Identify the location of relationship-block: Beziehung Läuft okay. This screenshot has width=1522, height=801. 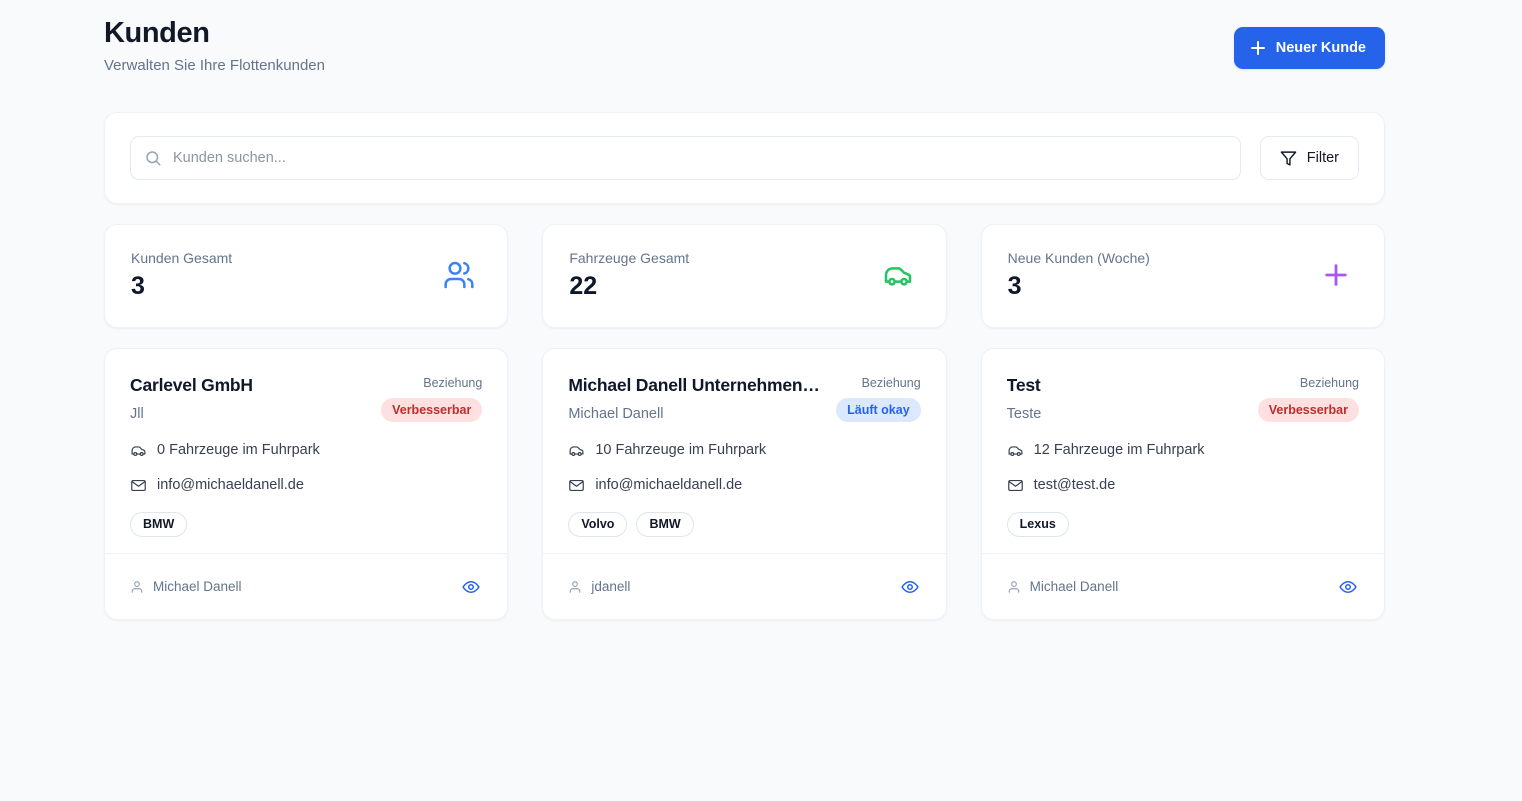
(878, 397).